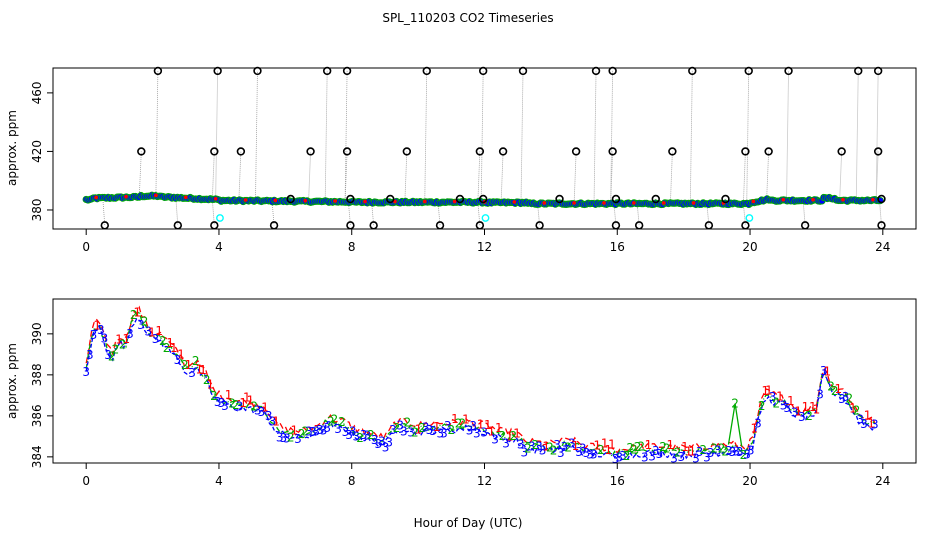 The image size is (936, 540). I want to click on top-x-tick-label: 0, so click(86, 247).